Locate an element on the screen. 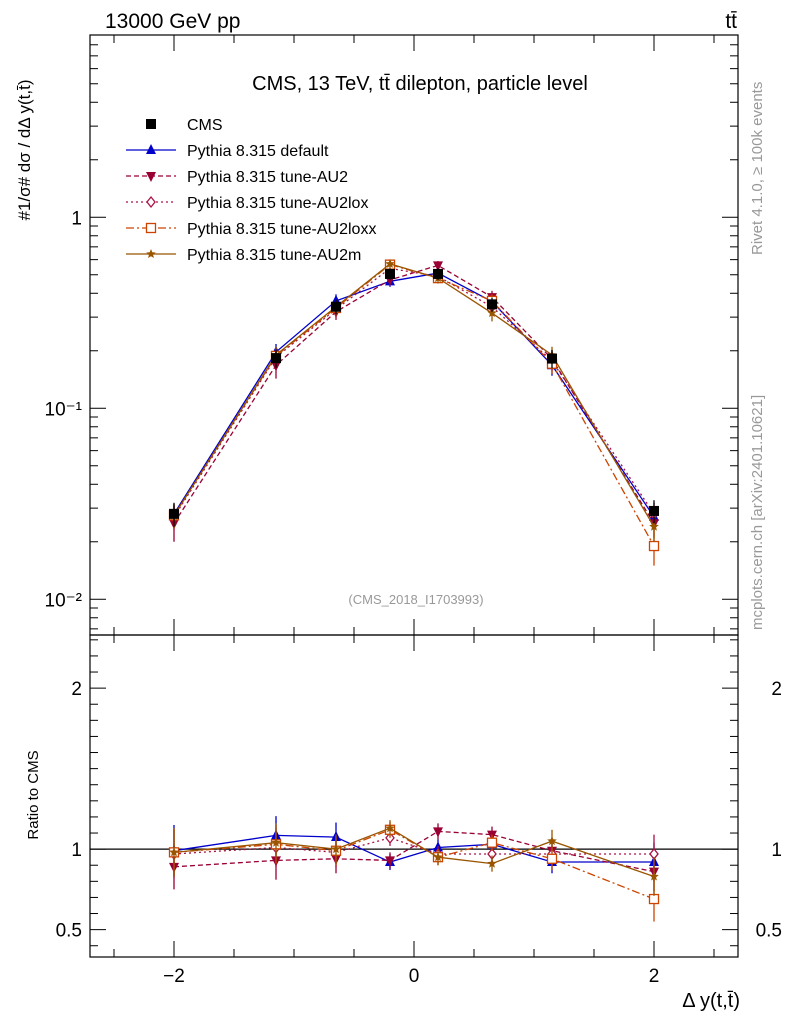 The width and height of the screenshot is (786, 1024). ratio-ylabel: Ratio to CMS is located at coordinates (33, 794).